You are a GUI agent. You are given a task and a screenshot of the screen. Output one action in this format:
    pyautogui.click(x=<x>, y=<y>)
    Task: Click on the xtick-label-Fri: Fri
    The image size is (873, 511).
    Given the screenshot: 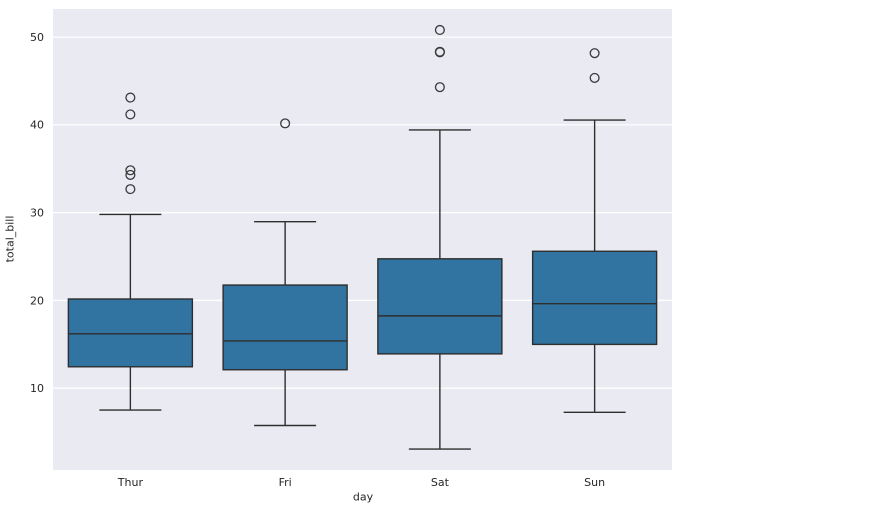 What is the action you would take?
    pyautogui.click(x=285, y=482)
    